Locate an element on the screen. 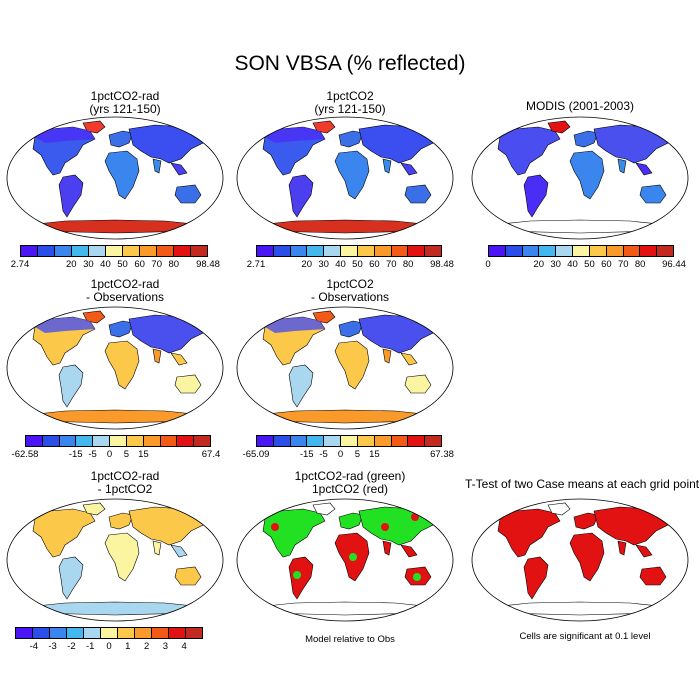 The width and height of the screenshot is (700, 700). colorbar-label: -15 is located at coordinates (306, 454).